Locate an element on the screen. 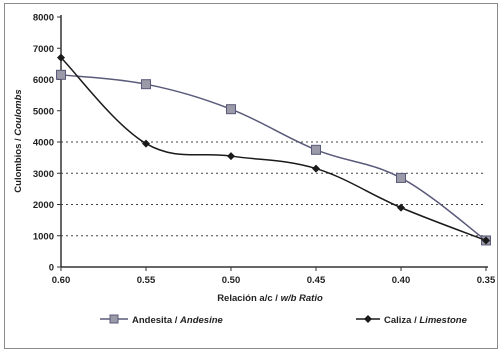 Image resolution: width=503 pixels, height=353 pixels. y-tick-label: 6000 is located at coordinates (43, 80).